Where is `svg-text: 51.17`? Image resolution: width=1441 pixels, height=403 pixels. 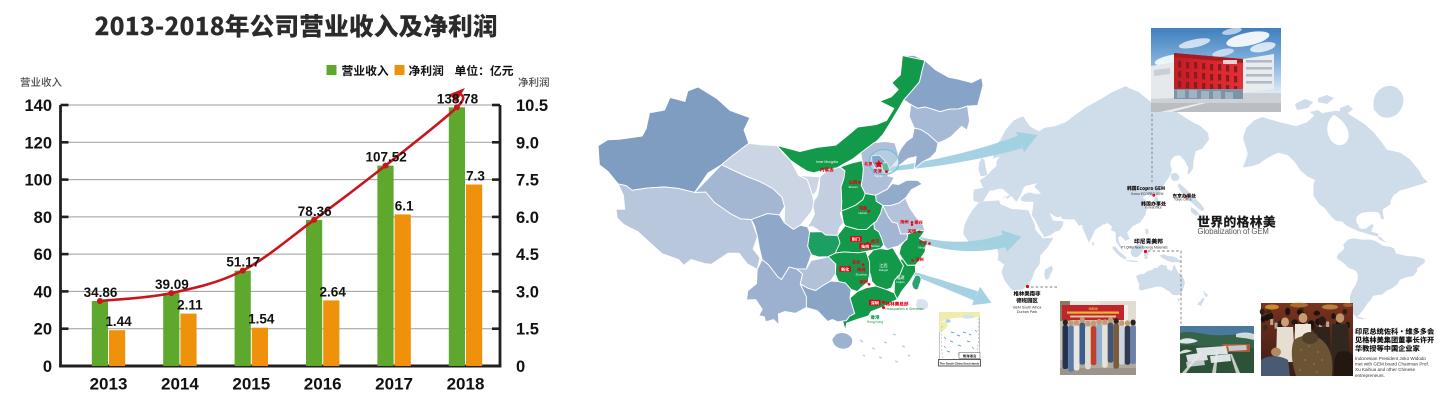 svg-text: 51.17 is located at coordinates (243, 262).